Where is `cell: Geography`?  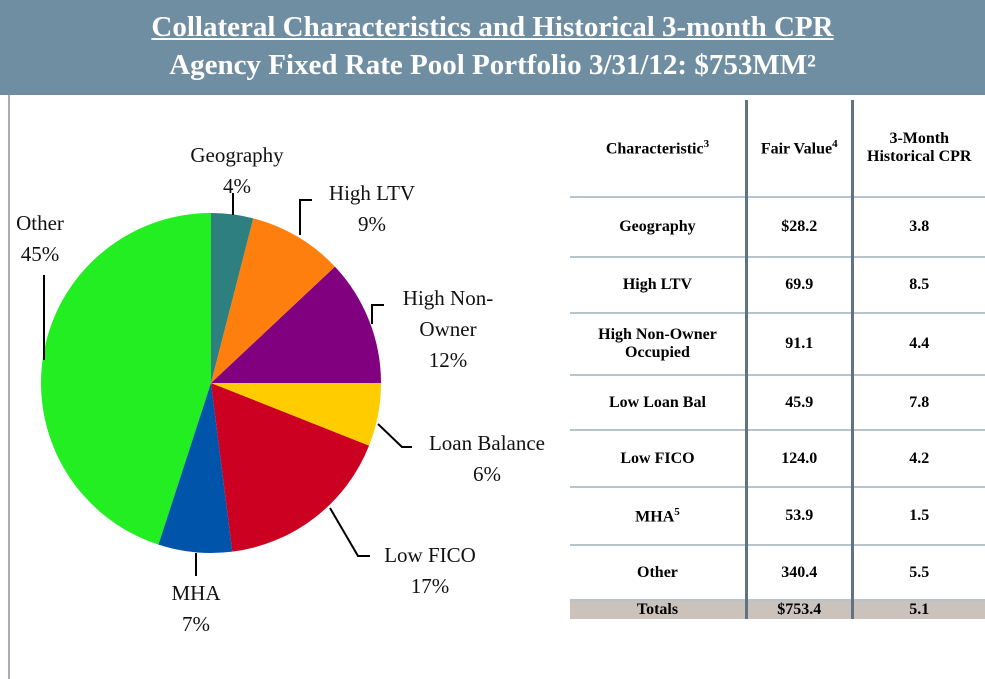 cell: Geography is located at coordinates (658, 227).